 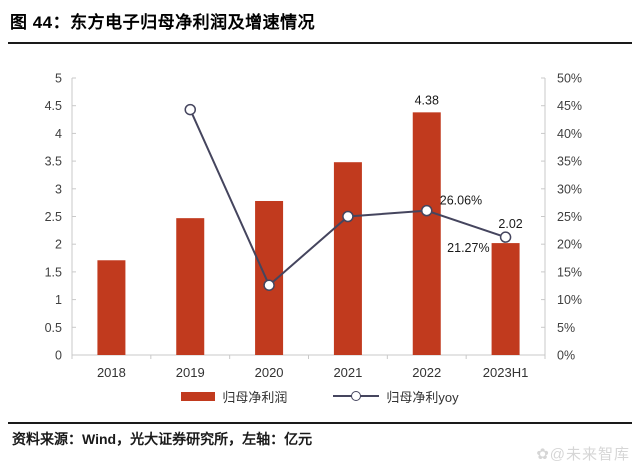 What do you see at coordinates (269, 277) in the screenshot?
I see `bar-2020` at bounding box center [269, 277].